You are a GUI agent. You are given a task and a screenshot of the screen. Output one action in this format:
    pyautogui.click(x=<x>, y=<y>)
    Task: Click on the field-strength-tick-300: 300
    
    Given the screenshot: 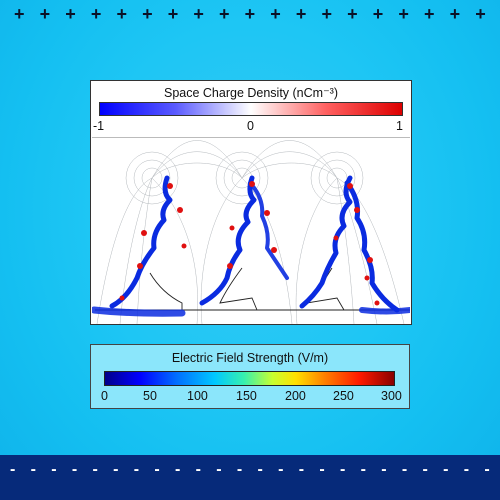 What is the action you would take?
    pyautogui.click(x=391, y=396)
    